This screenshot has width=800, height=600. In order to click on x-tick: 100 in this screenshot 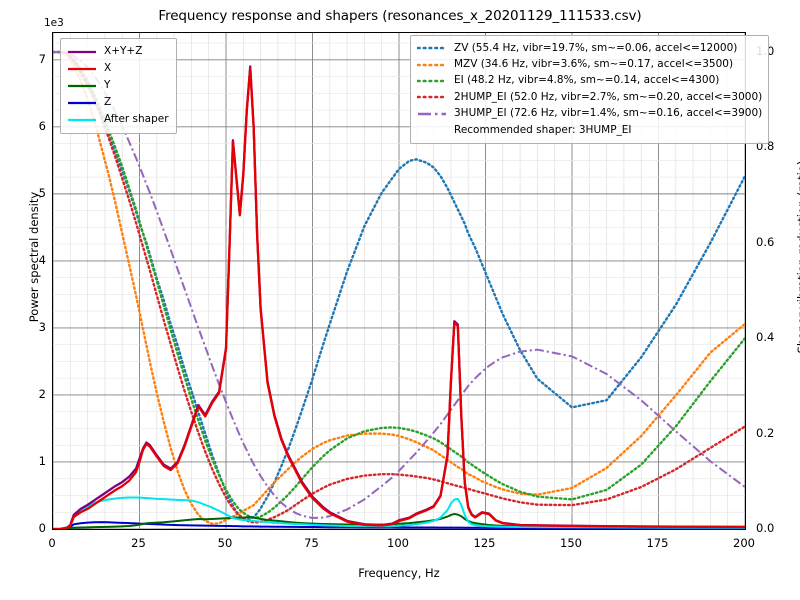, I will do `click(398, 543)`.